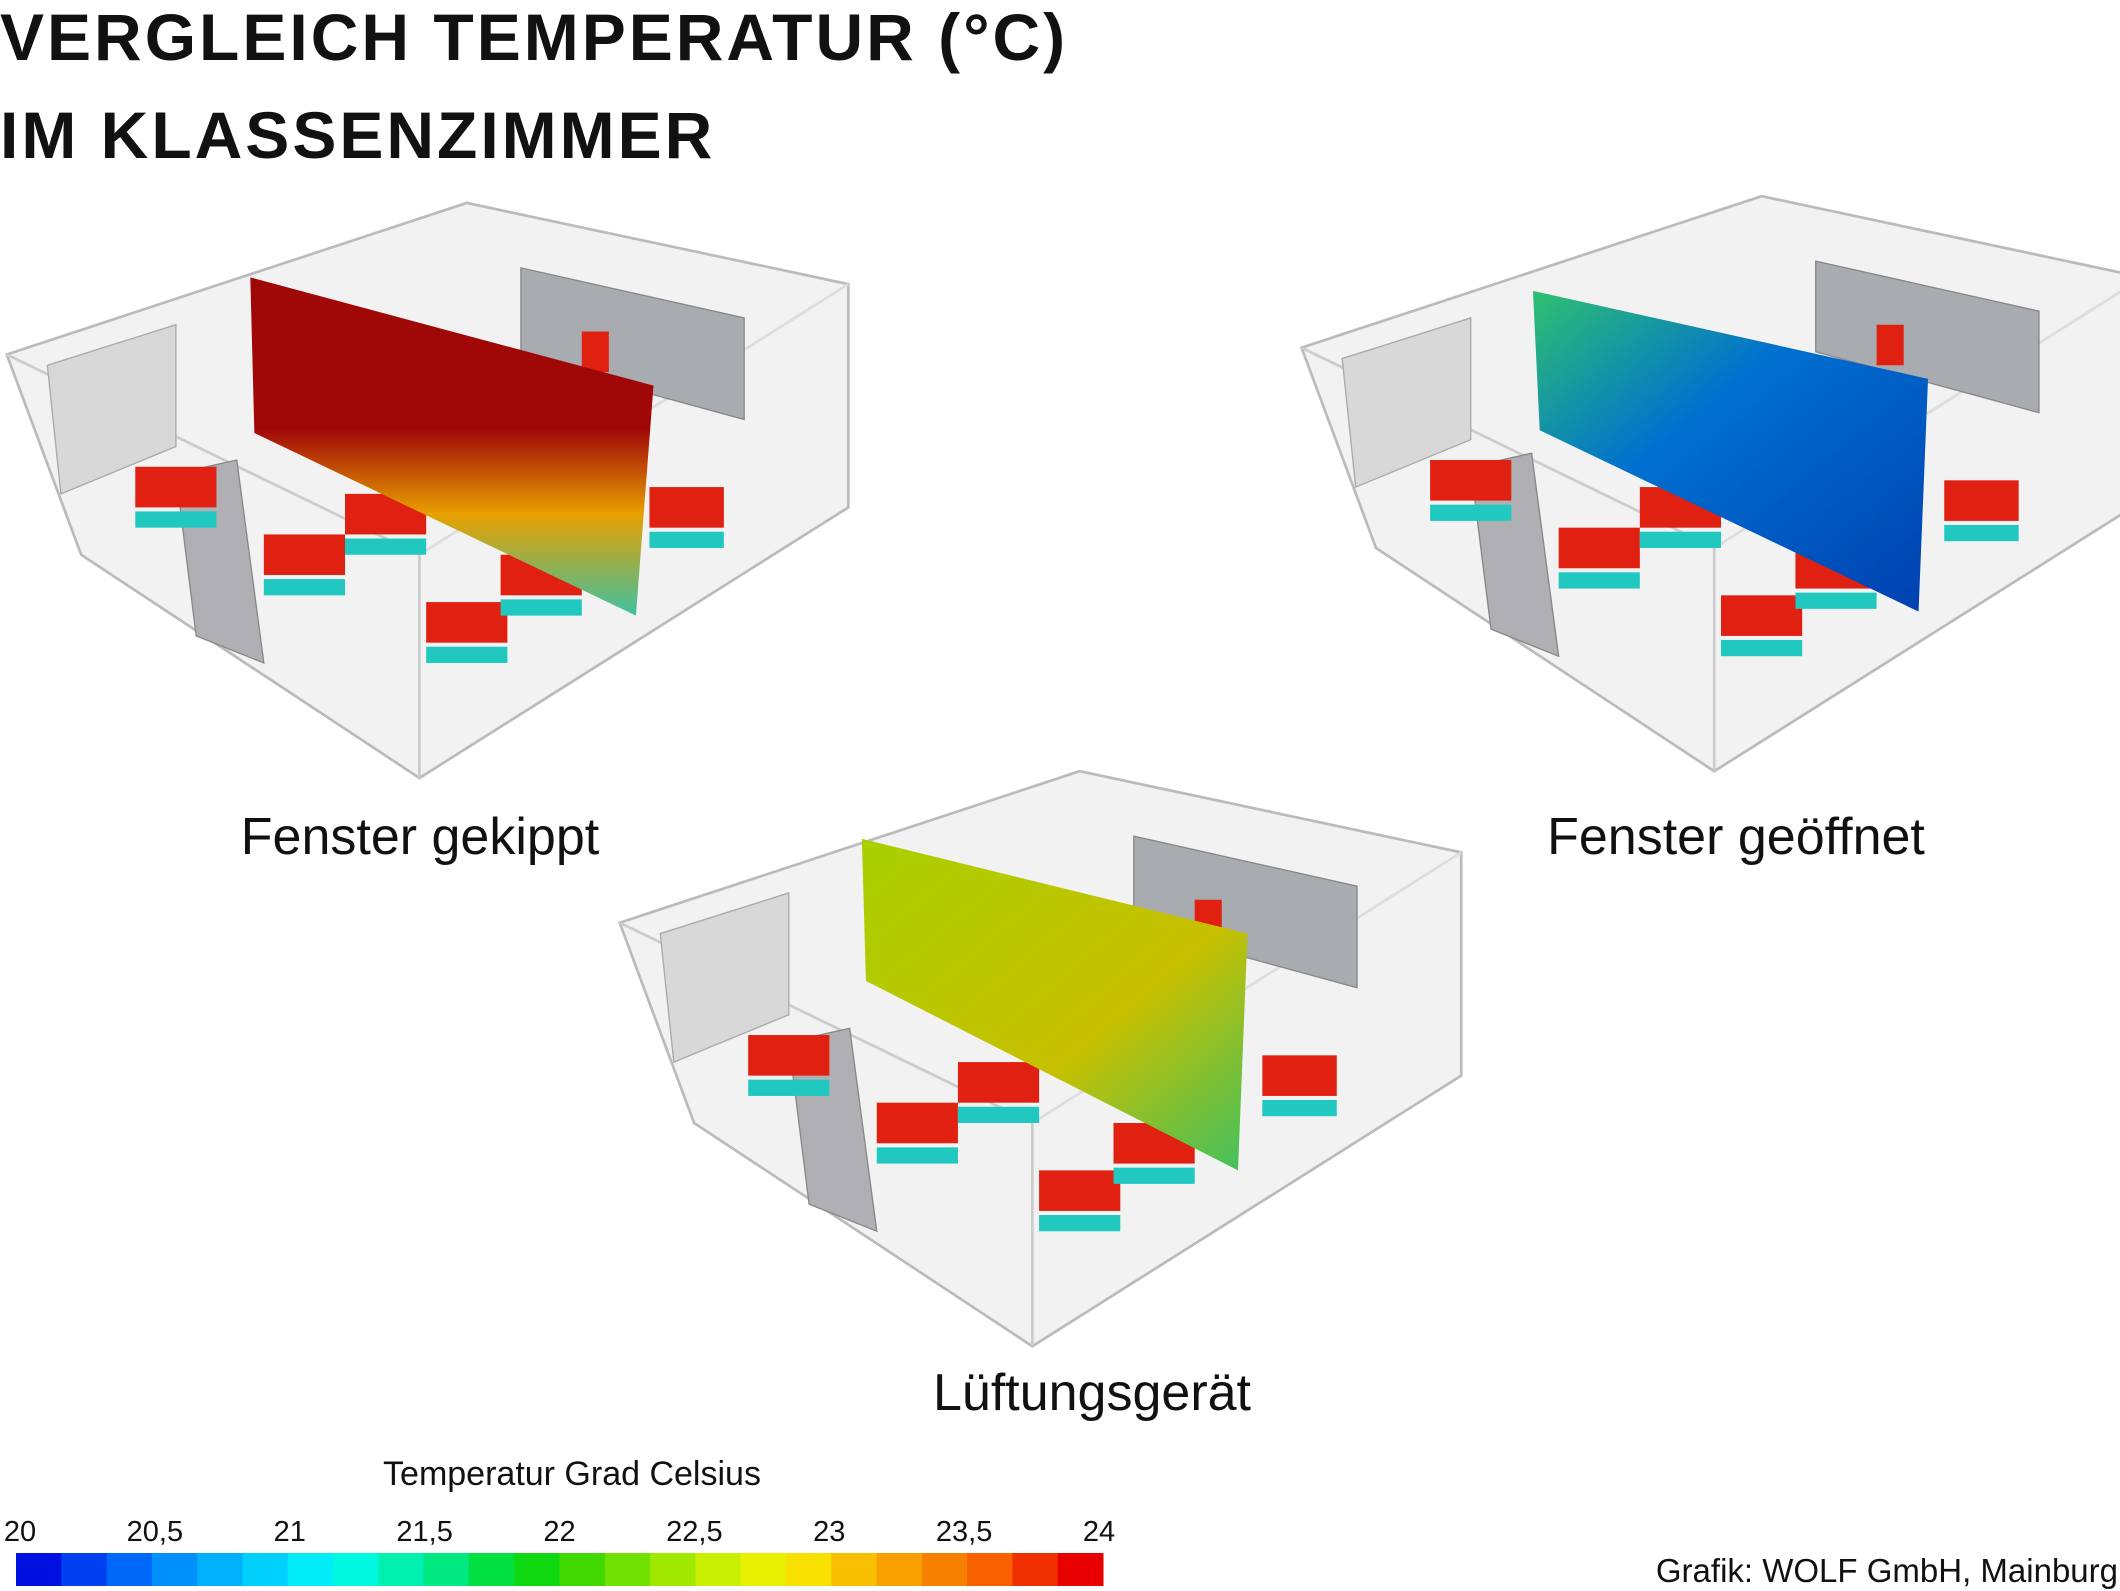 The height and width of the screenshot is (1591, 2120). Describe the element at coordinates (357, 135) in the screenshot. I see `title-line: IM KLASSENZIMMER` at that location.